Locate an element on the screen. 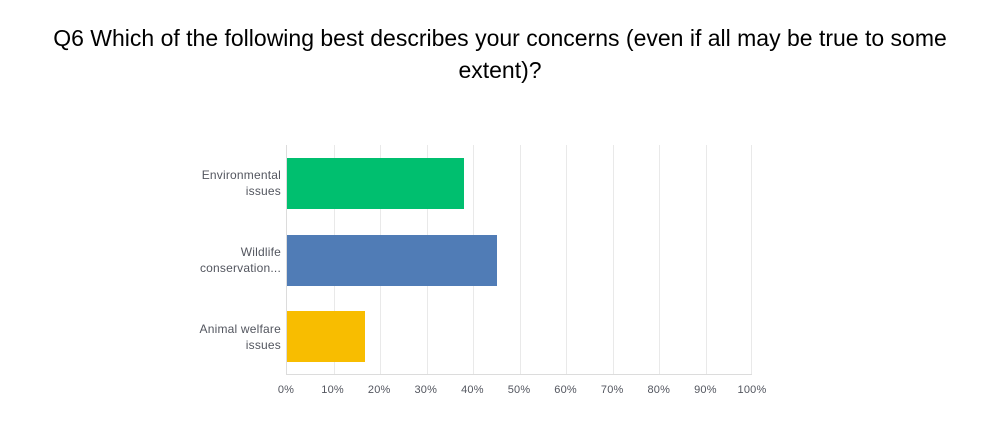 This screenshot has width=1000, height=448. x-tick-label-0pct: 0% is located at coordinates (286, 390).